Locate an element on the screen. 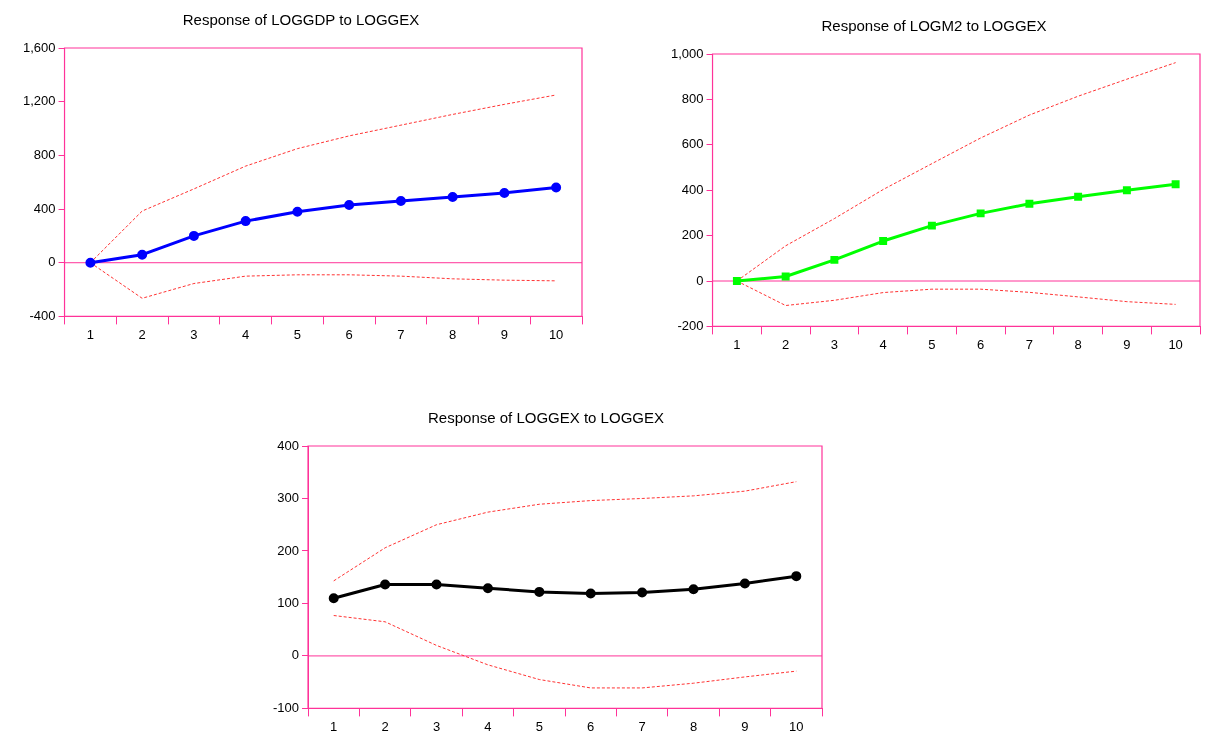  y-tick-label: 600 is located at coordinates (692, 144).